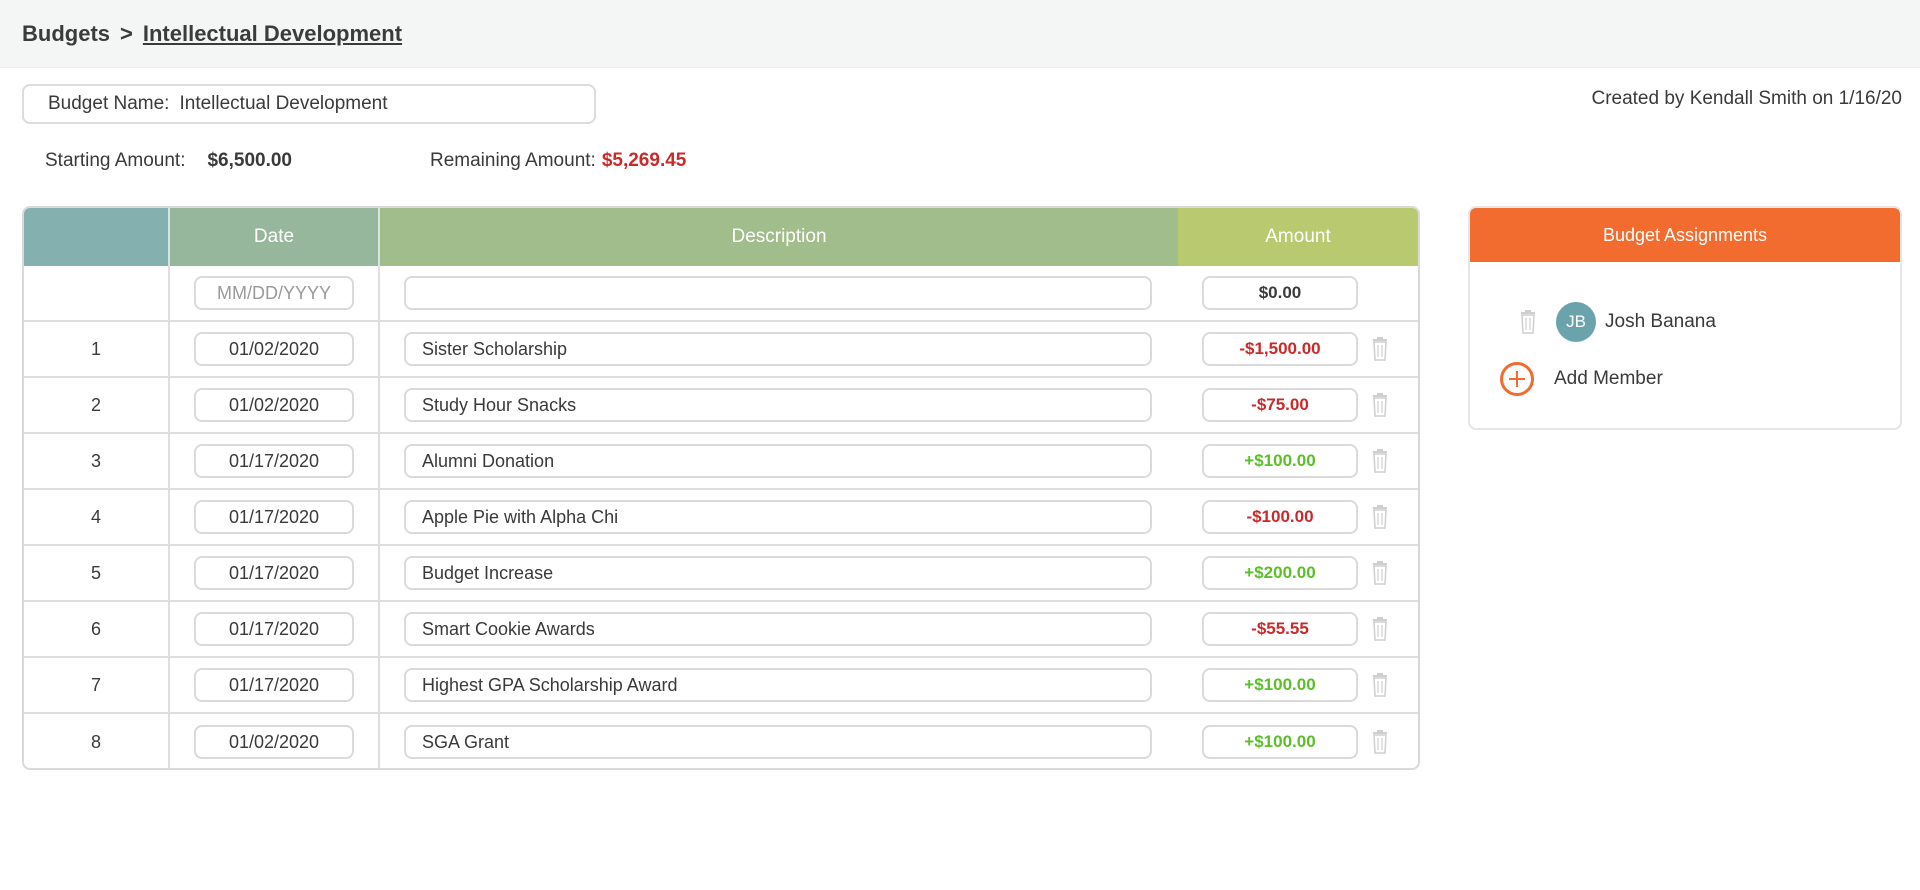 The height and width of the screenshot is (890, 1920). What do you see at coordinates (778, 573) in the screenshot?
I see `description-input: Budget Increase` at bounding box center [778, 573].